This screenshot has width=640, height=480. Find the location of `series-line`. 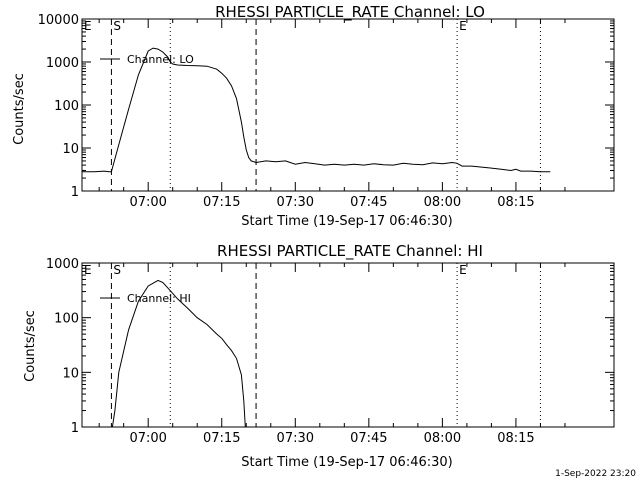

series-line is located at coordinates (178, 353).